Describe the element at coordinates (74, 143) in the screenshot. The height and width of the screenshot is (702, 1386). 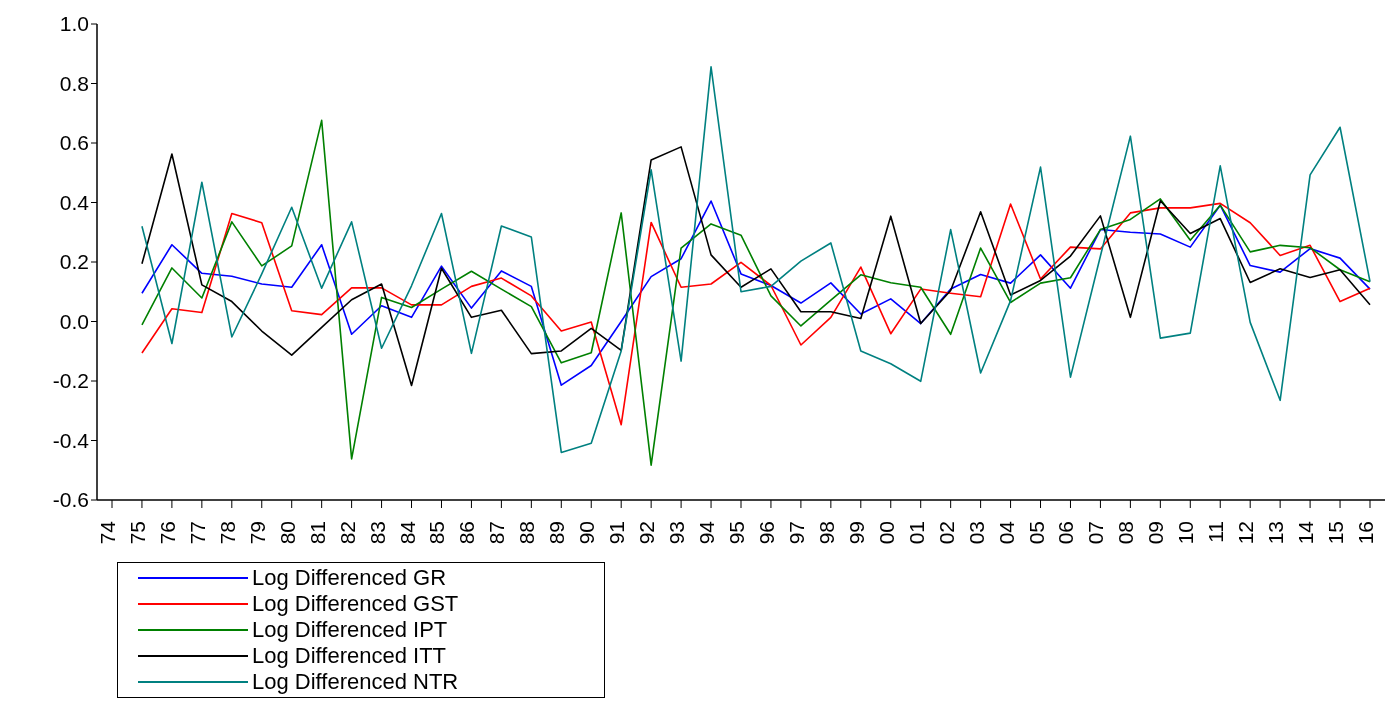
I see `y-tick-label: 0.6` at that location.